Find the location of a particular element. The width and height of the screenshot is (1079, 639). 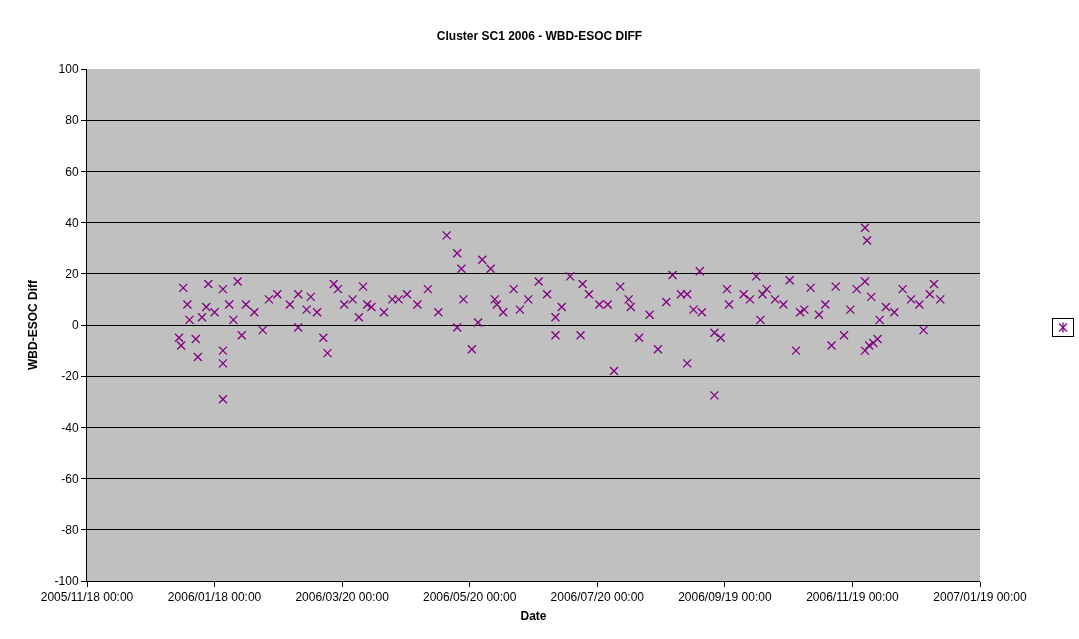

x-tick-label: 2006/05/20 00:00 is located at coordinates (470, 597).